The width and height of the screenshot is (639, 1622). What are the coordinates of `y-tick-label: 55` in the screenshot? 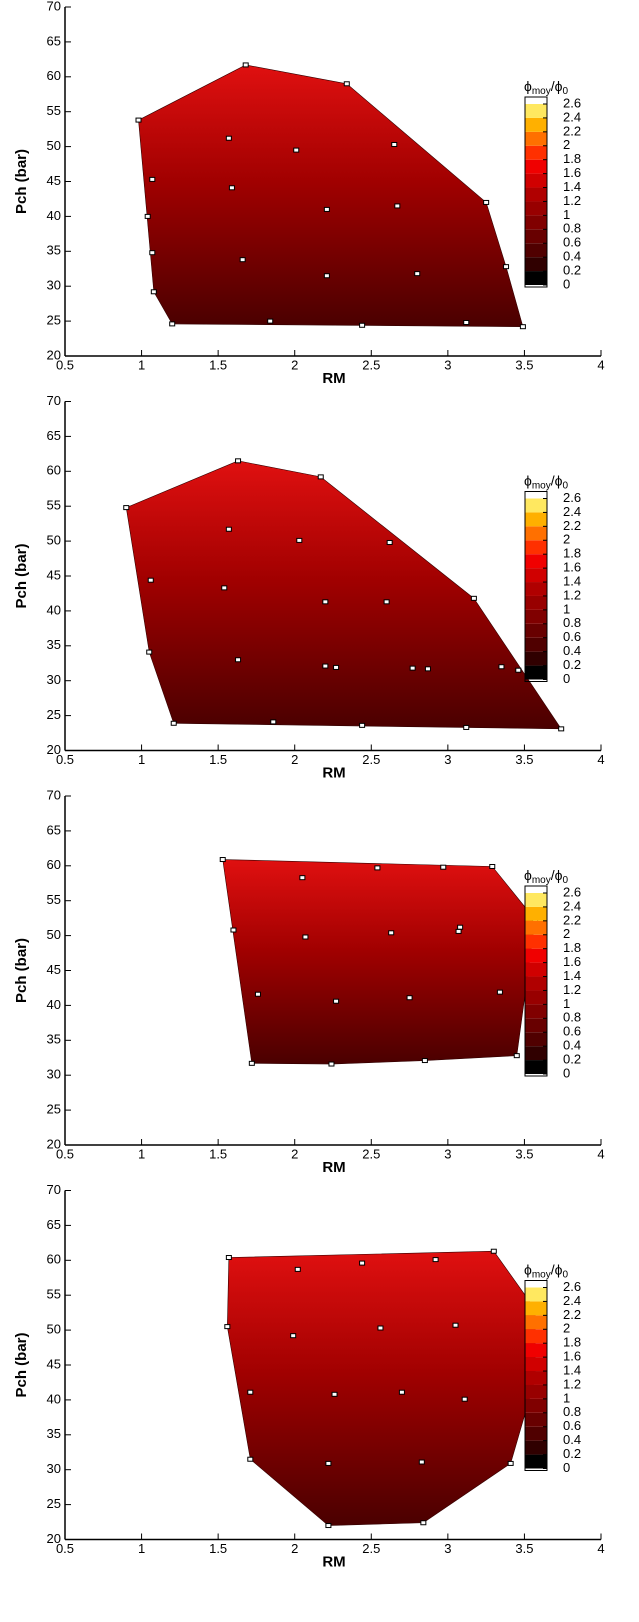 It's located at (54, 1294).